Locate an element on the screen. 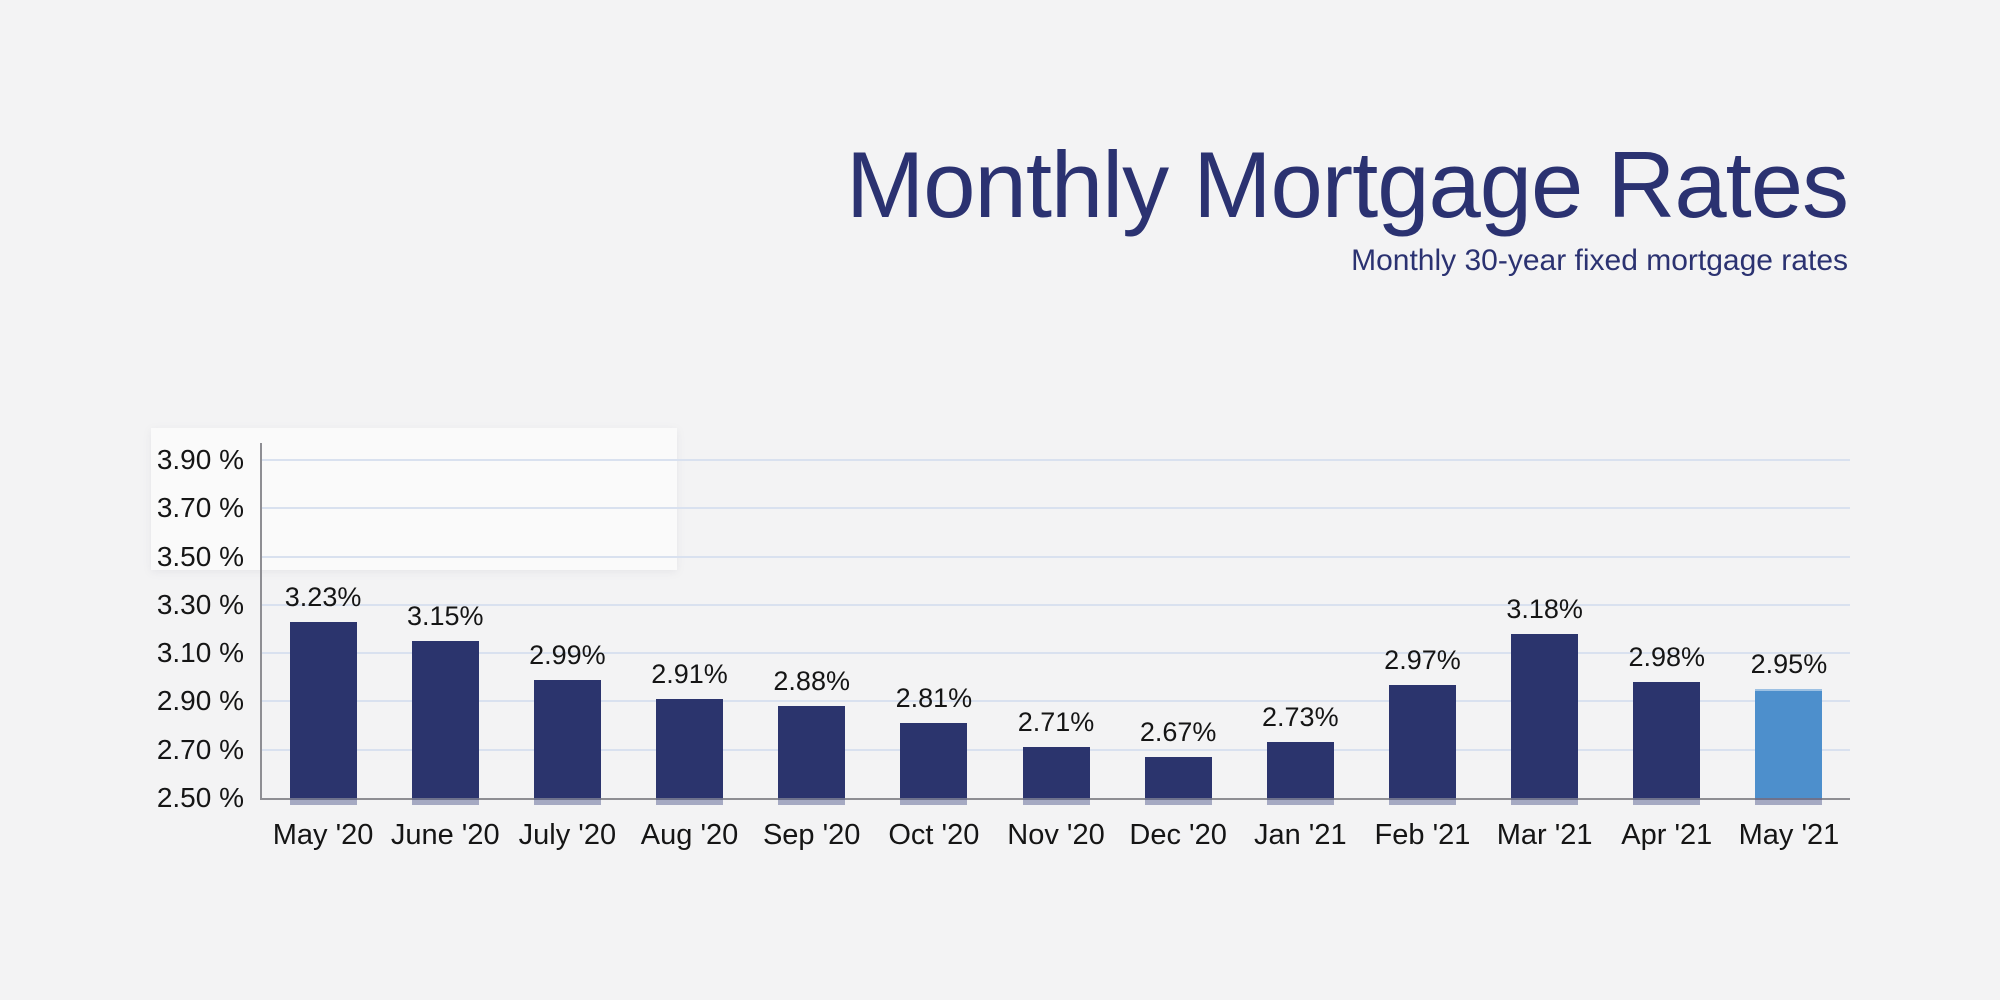 This screenshot has width=2000, height=1000. y-axis-line is located at coordinates (261, 621).